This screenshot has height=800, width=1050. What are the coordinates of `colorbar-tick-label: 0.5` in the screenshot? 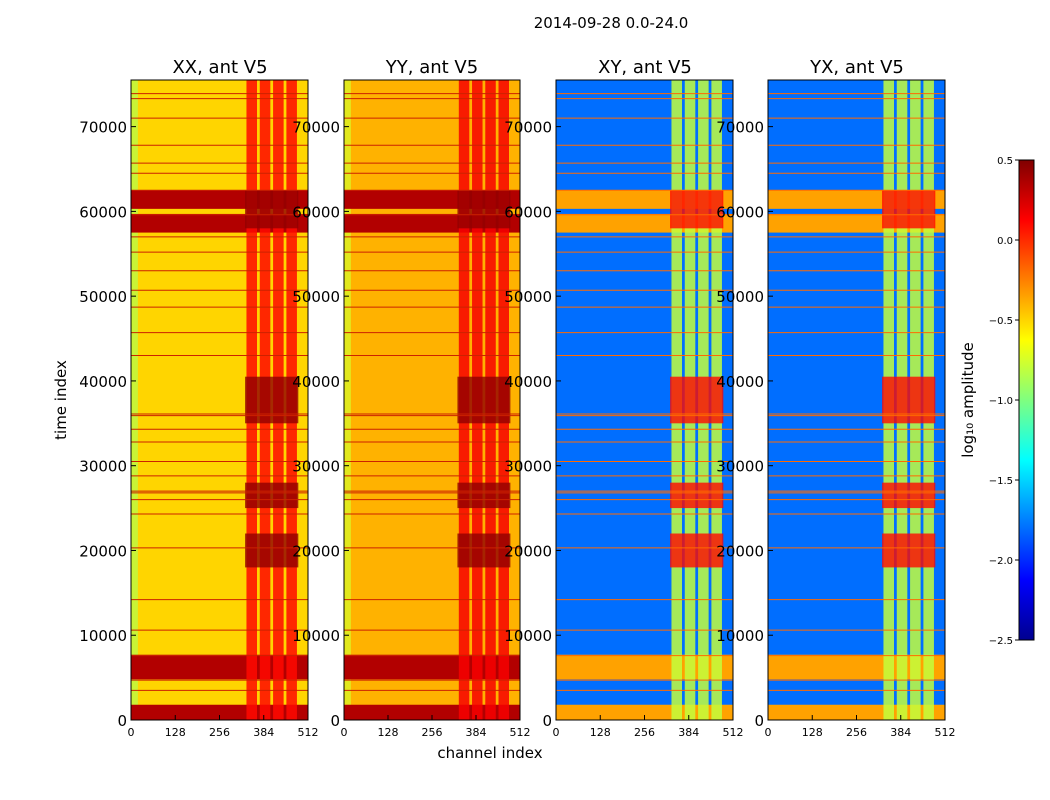 It's located at (1005, 161).